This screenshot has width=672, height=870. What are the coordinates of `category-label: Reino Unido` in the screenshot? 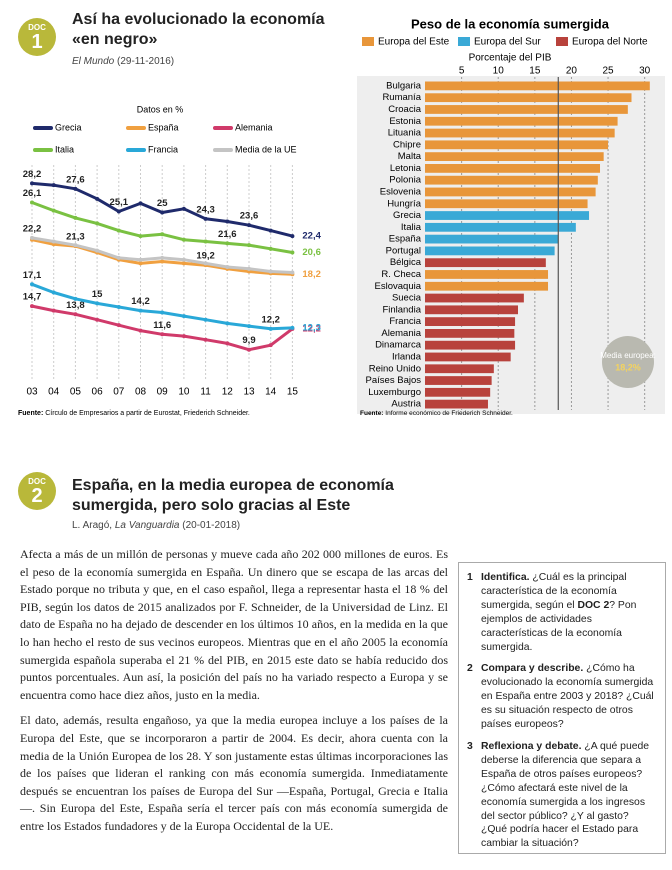 It's located at (395, 368).